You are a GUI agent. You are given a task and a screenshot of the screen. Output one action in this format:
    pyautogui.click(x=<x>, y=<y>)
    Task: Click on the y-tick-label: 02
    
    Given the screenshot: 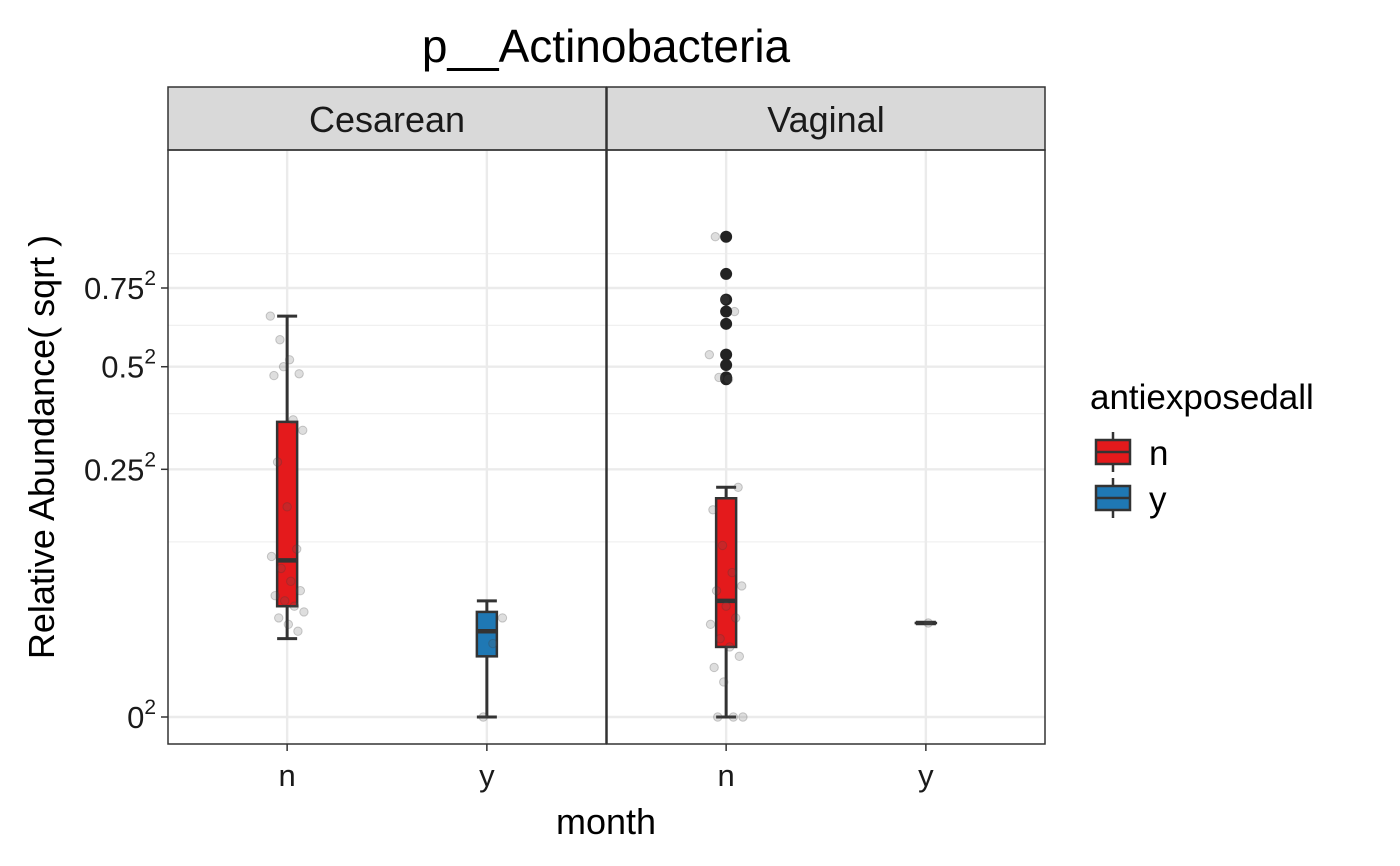 What is the action you would take?
    pyautogui.click(x=141, y=715)
    